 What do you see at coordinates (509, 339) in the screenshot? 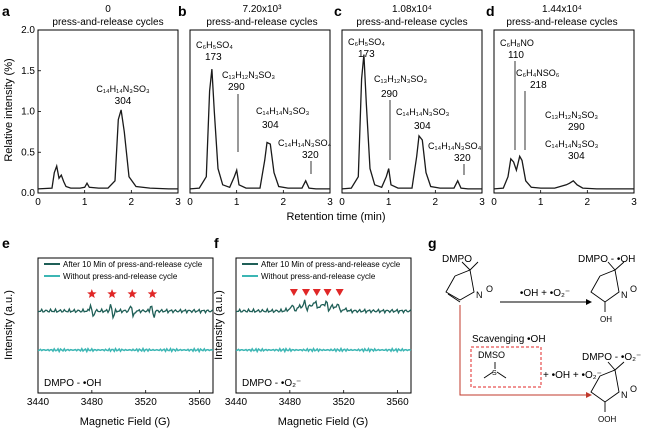
I see `scavenging-label: Scavenging •OH` at bounding box center [509, 339].